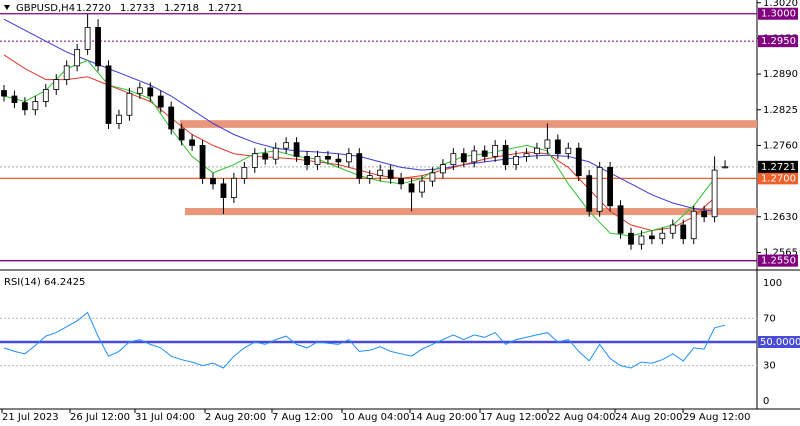 Image resolution: width=800 pixels, height=426 pixels. What do you see at coordinates (648, 417) in the screenshot?
I see `time-label: 24 Aug 20:00` at bounding box center [648, 417].